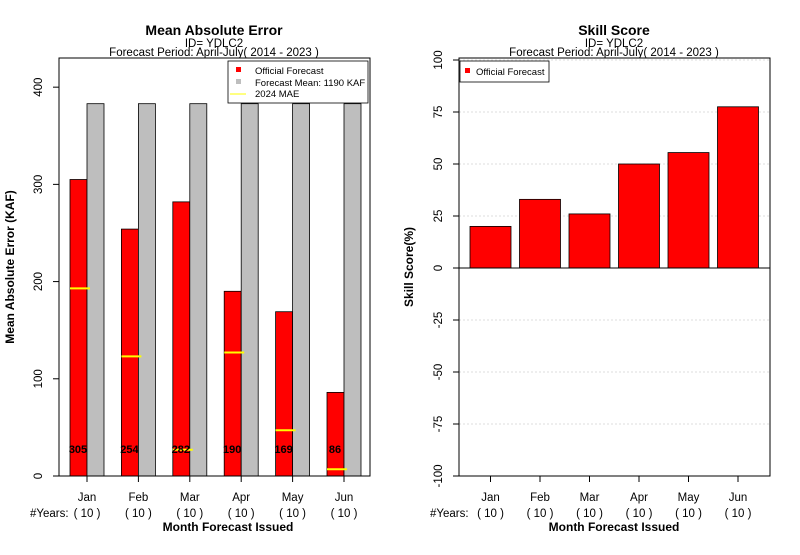  I want to click on skill-subtitle-id: ID= YDLC2, so click(614, 44).